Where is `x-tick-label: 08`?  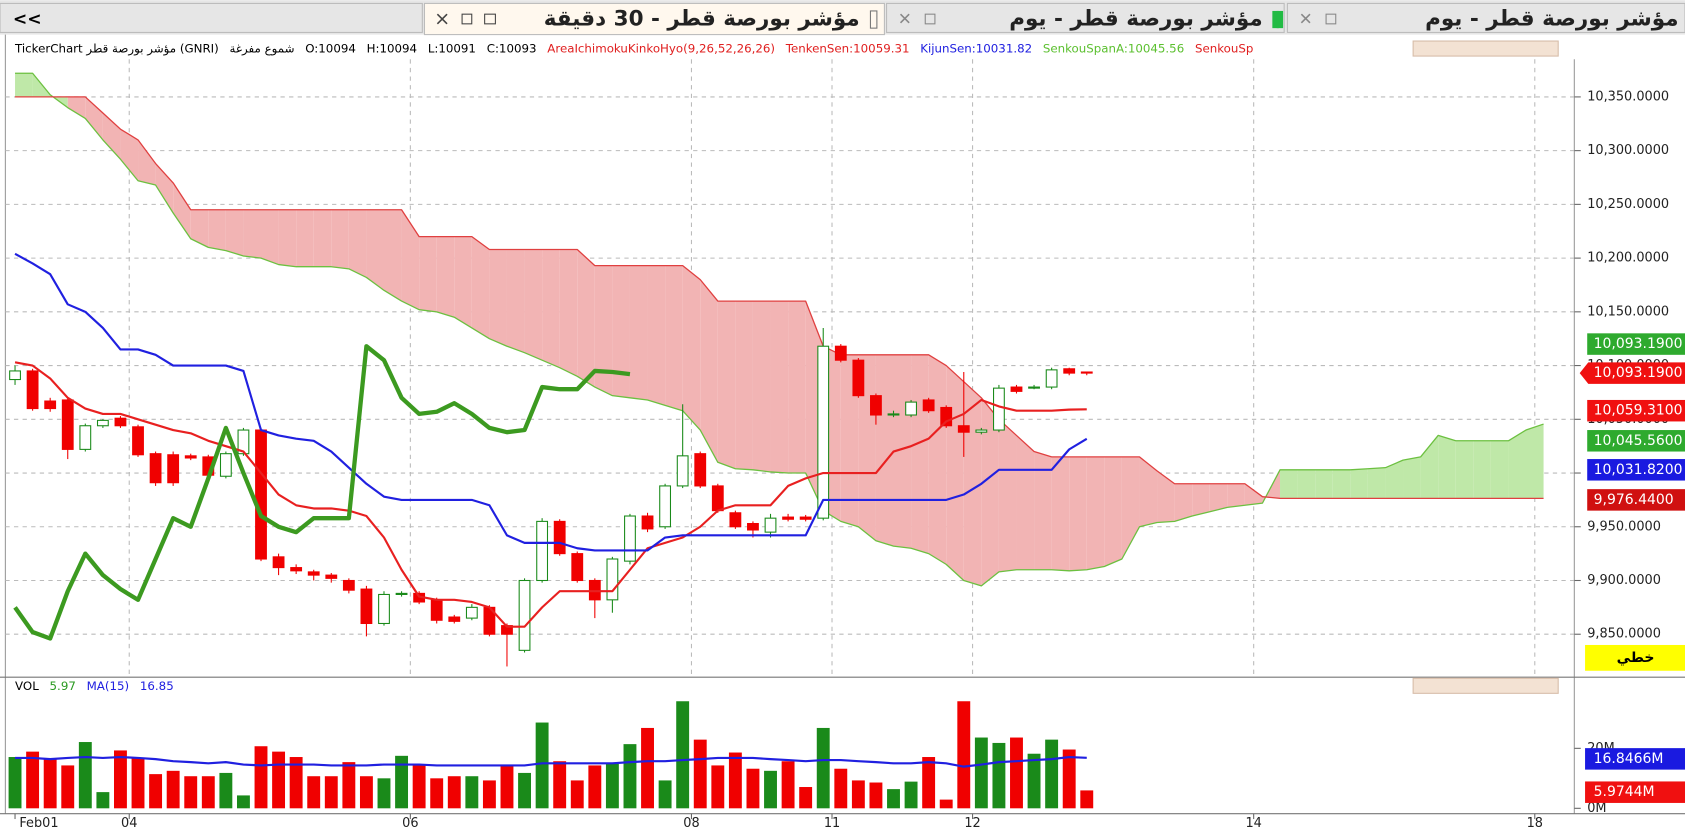
x-tick-label: 08 is located at coordinates (691, 823).